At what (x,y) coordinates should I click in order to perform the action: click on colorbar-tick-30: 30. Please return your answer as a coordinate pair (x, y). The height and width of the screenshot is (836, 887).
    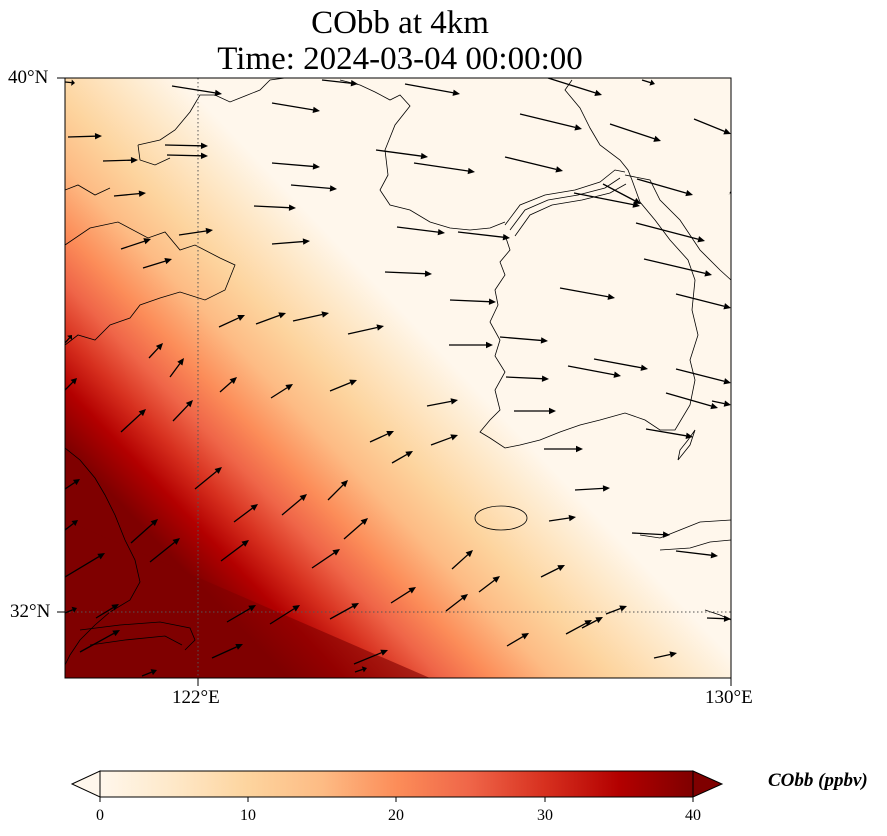
    Looking at the image, I should click on (545, 815).